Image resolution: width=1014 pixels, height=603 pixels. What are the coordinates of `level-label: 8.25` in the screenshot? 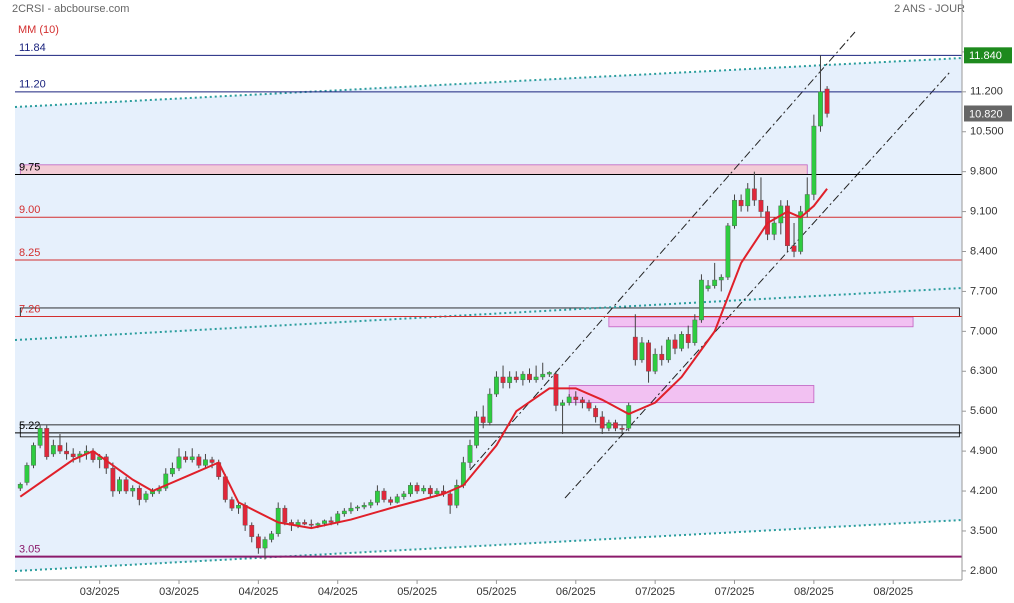 It's located at (29, 253).